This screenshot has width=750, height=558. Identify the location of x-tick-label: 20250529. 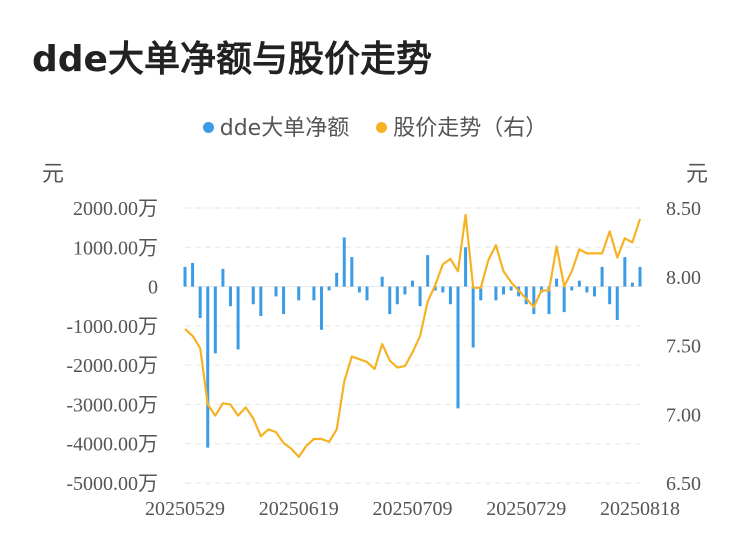
(185, 509).